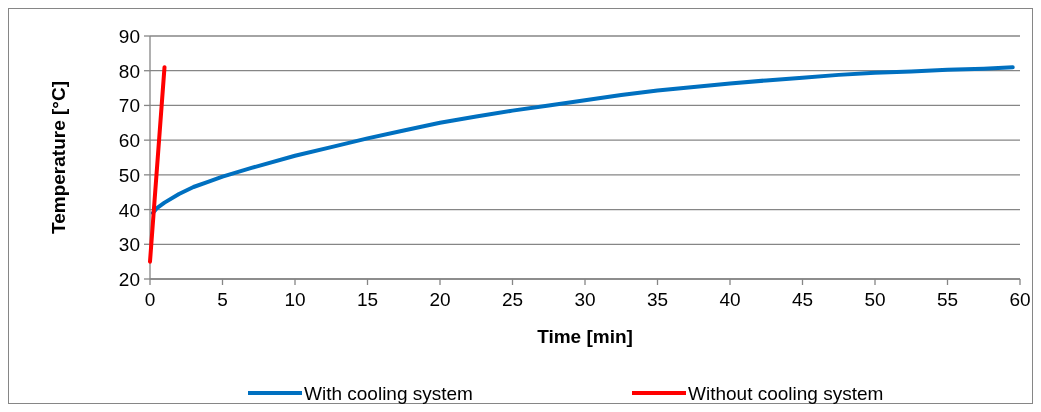  What do you see at coordinates (730, 299) in the screenshot?
I see `x-tick-label: 40` at bounding box center [730, 299].